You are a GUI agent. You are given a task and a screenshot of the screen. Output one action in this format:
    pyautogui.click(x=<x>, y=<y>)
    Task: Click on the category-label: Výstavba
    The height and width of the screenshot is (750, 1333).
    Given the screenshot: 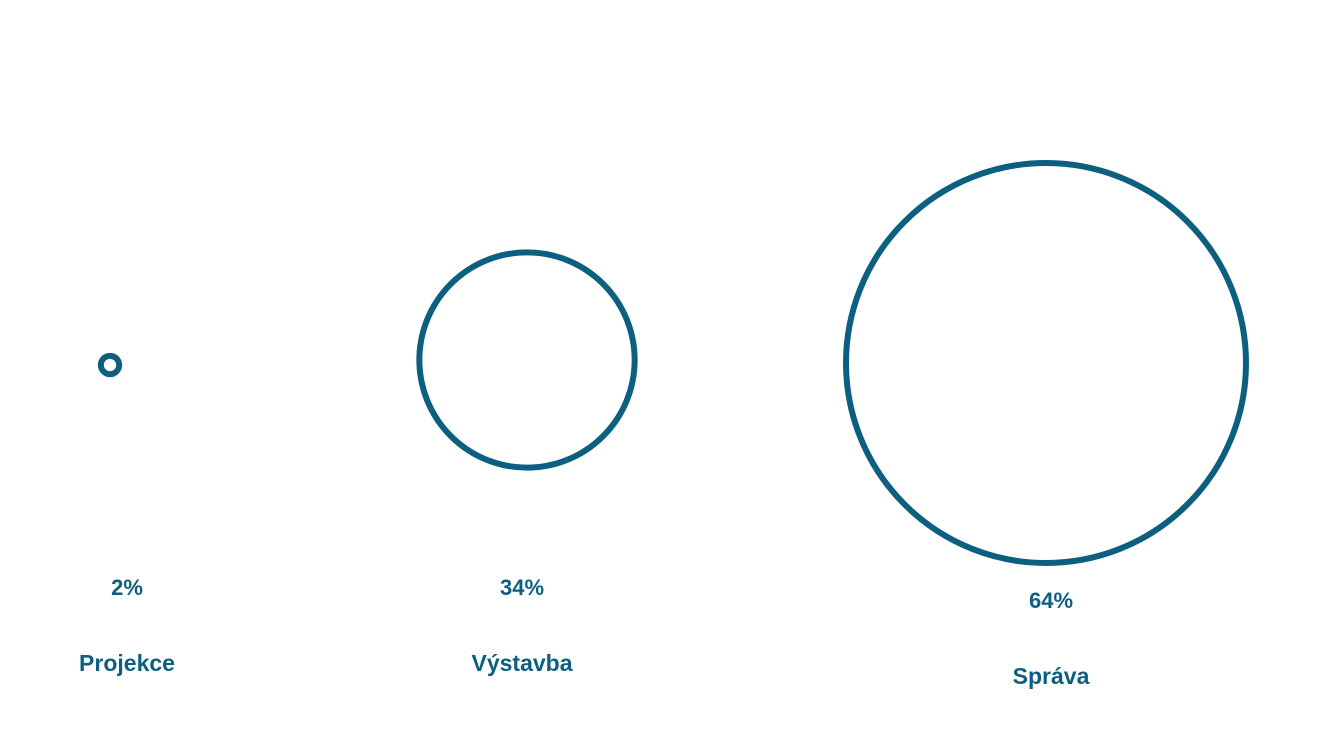 What is the action you would take?
    pyautogui.click(x=521, y=663)
    